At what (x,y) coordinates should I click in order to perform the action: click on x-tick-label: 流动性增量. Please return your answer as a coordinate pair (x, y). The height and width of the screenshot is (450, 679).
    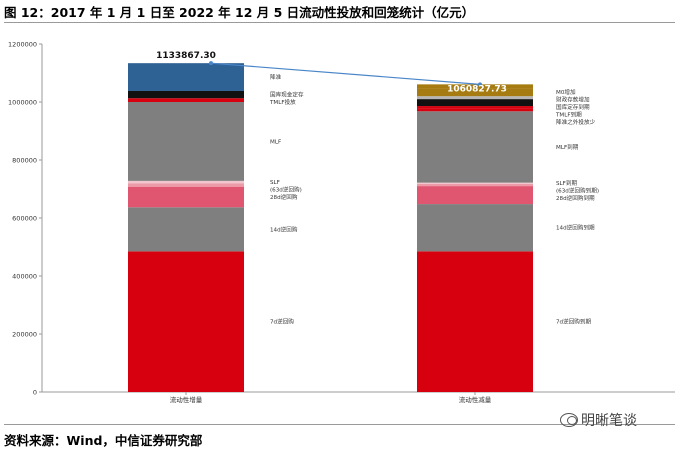
    Looking at the image, I should click on (186, 399).